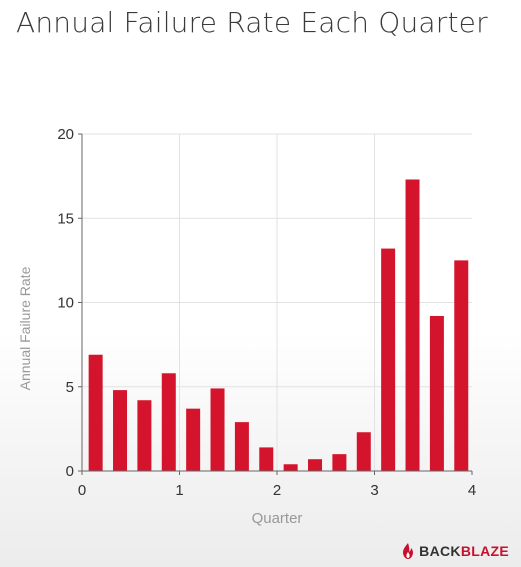 Image resolution: width=521 pixels, height=567 pixels. What do you see at coordinates (484, 551) in the screenshot?
I see `brand-text-blaze: BLAZE` at bounding box center [484, 551].